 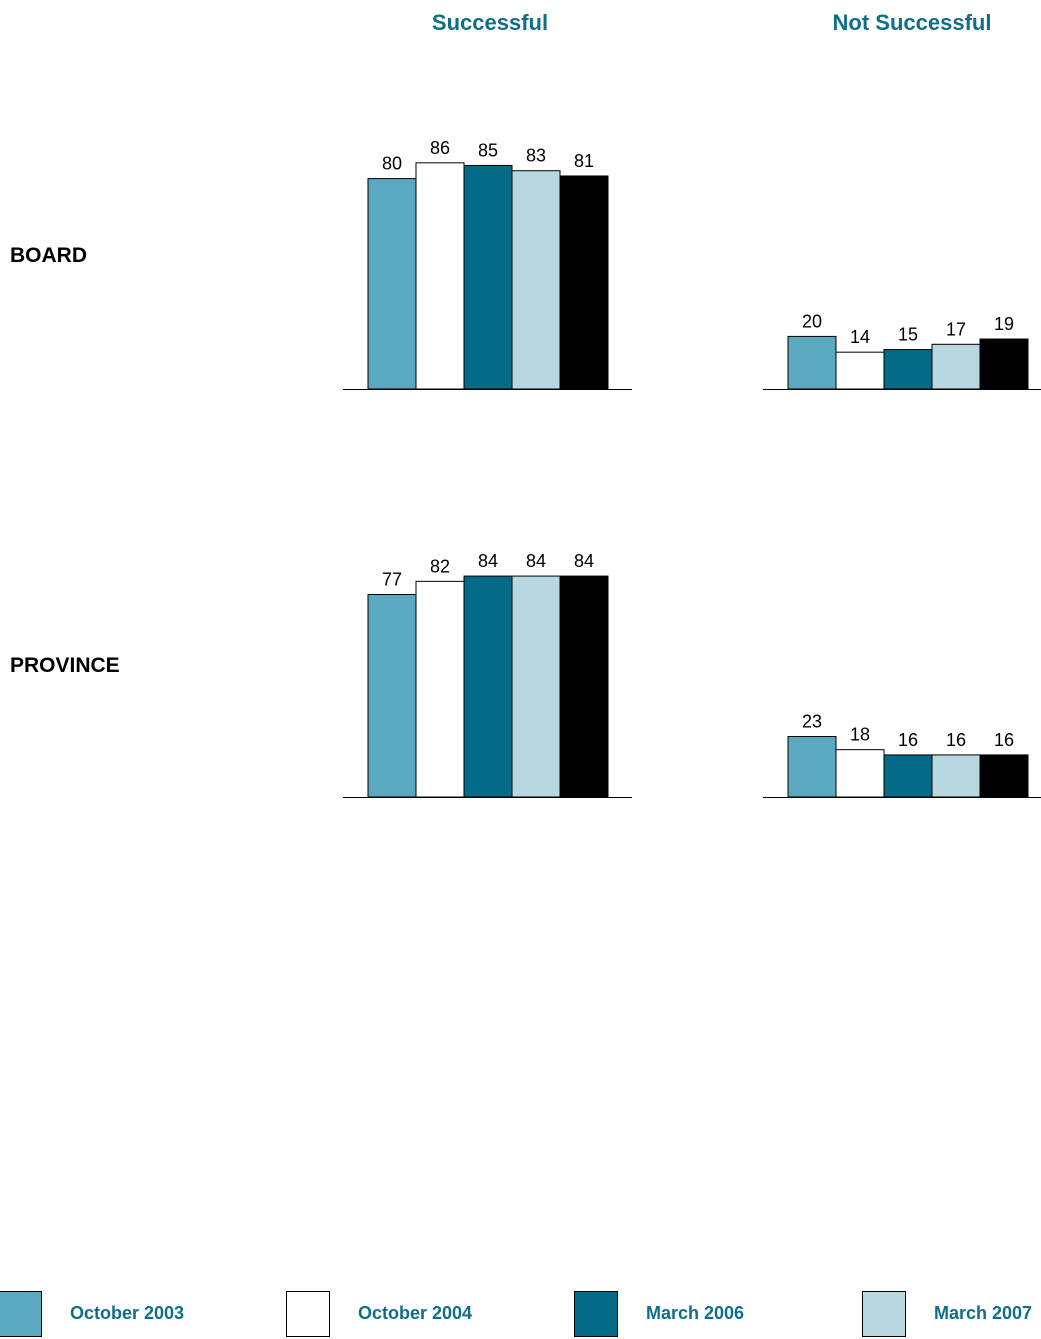 What do you see at coordinates (65, 665) in the screenshot?
I see `row-label-province: PROVINCE` at bounding box center [65, 665].